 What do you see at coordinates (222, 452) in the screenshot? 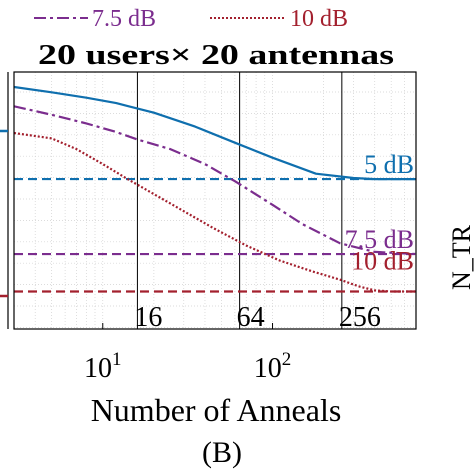
I see `panel-label: (B)` at bounding box center [222, 452].